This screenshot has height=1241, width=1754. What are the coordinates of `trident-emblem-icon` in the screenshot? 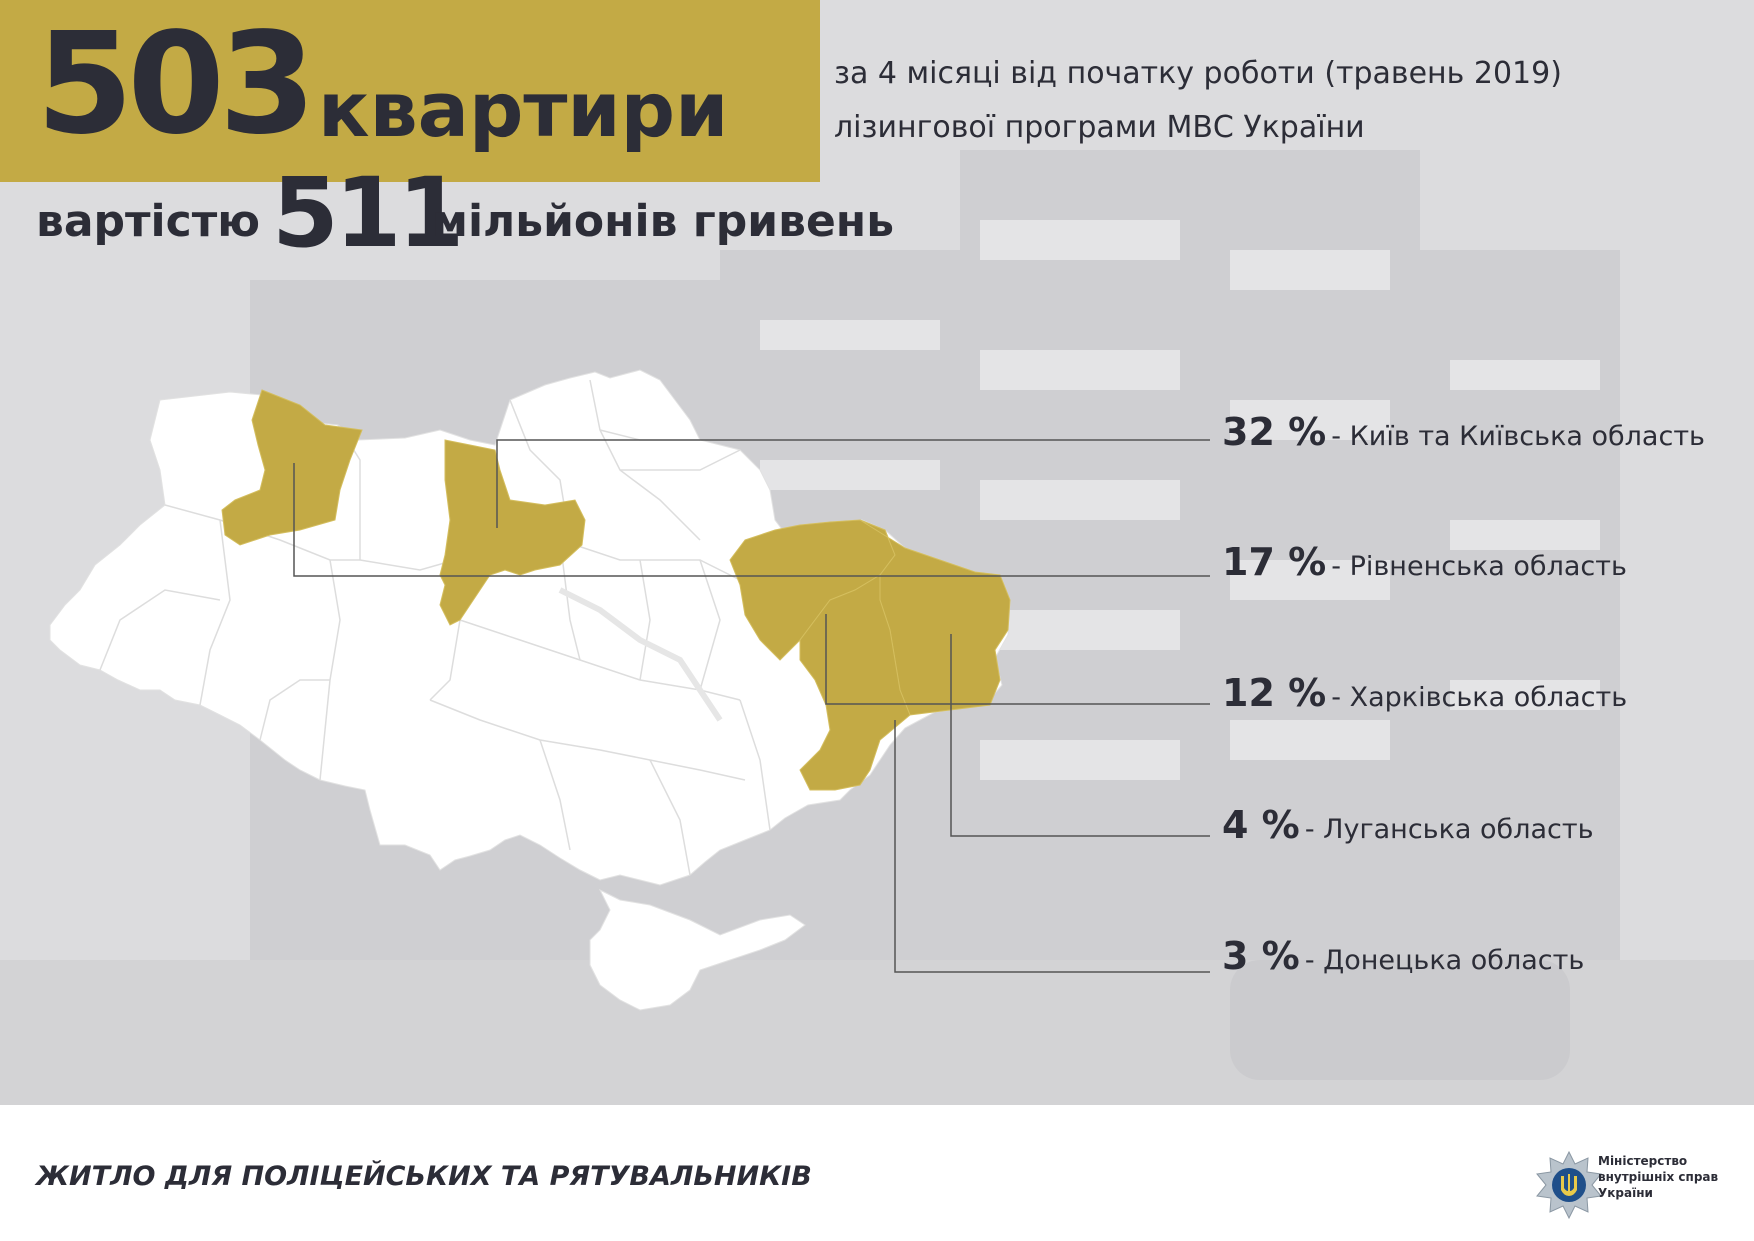 It's located at (1569, 1185).